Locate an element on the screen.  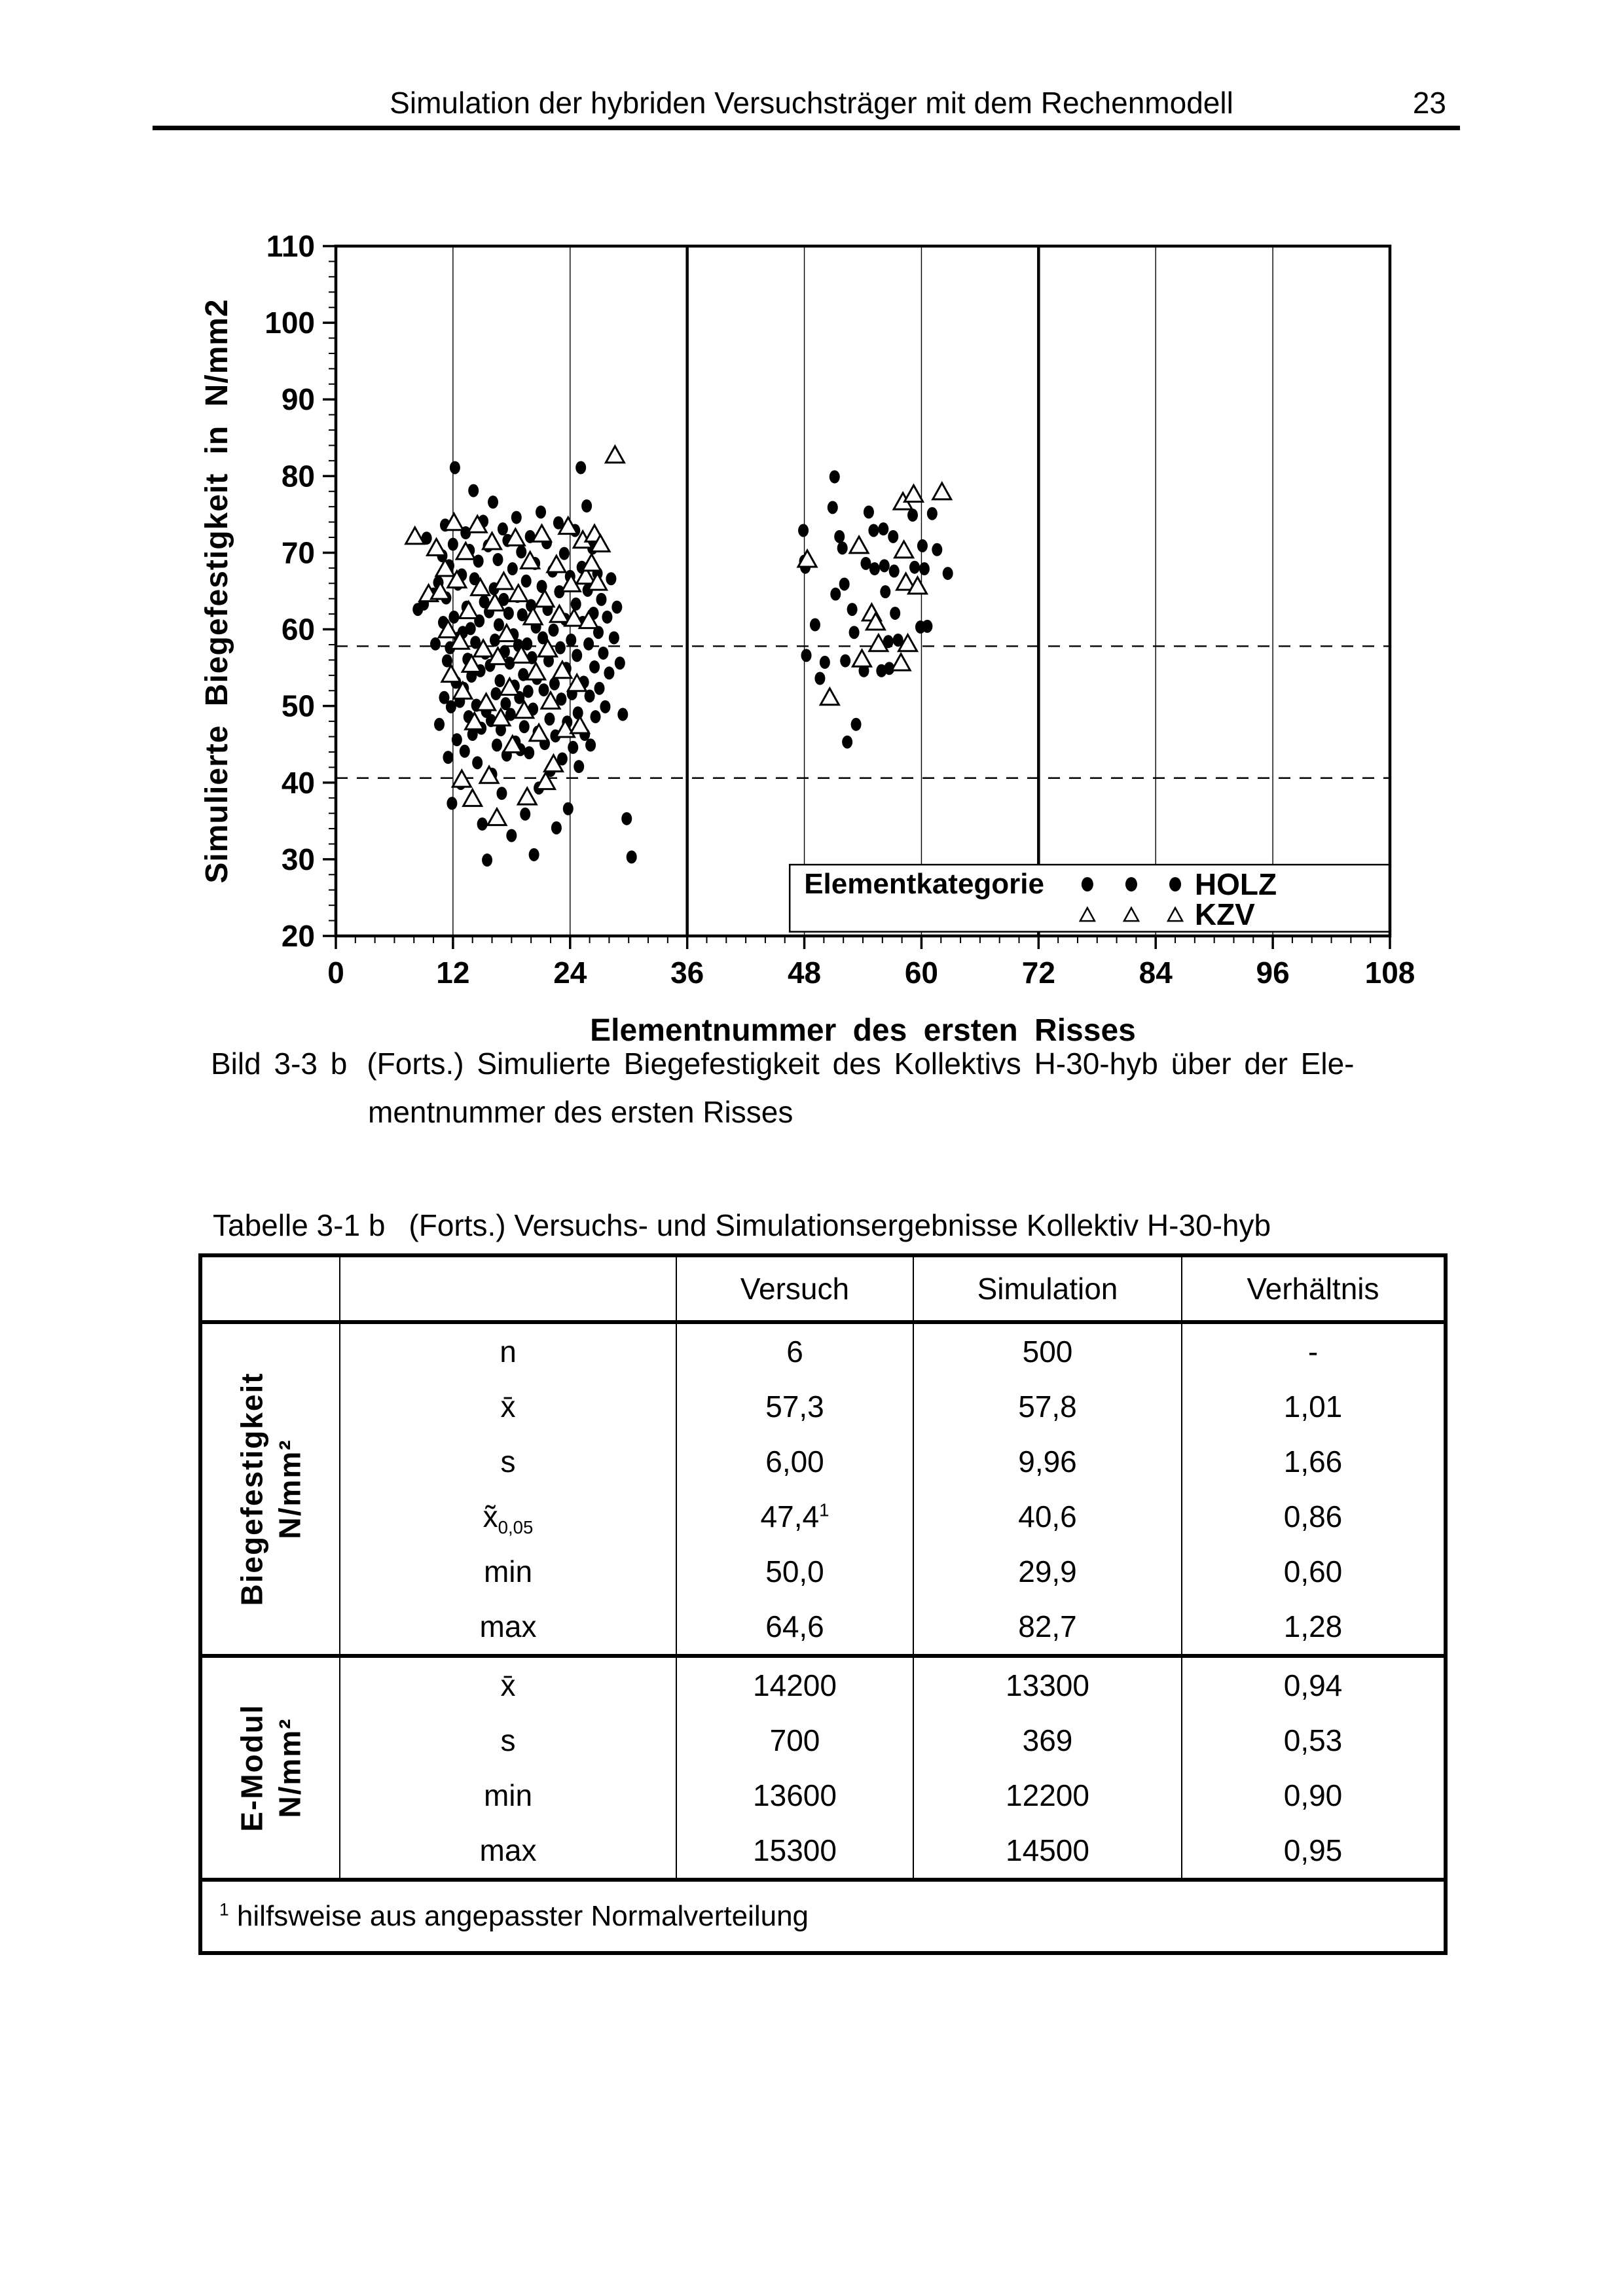
param-cell: n is located at coordinates (508, 1350).